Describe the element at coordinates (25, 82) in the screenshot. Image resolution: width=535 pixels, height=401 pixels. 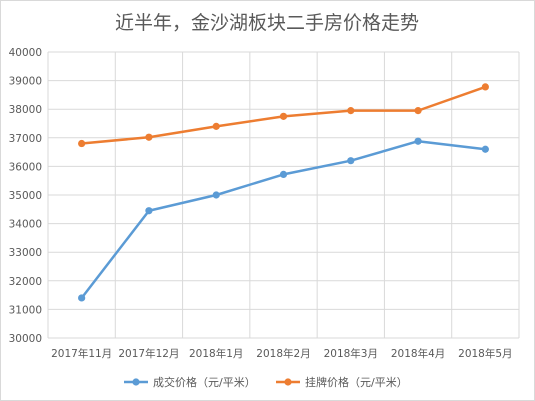
I see `y-tick-label: 39000` at that location.